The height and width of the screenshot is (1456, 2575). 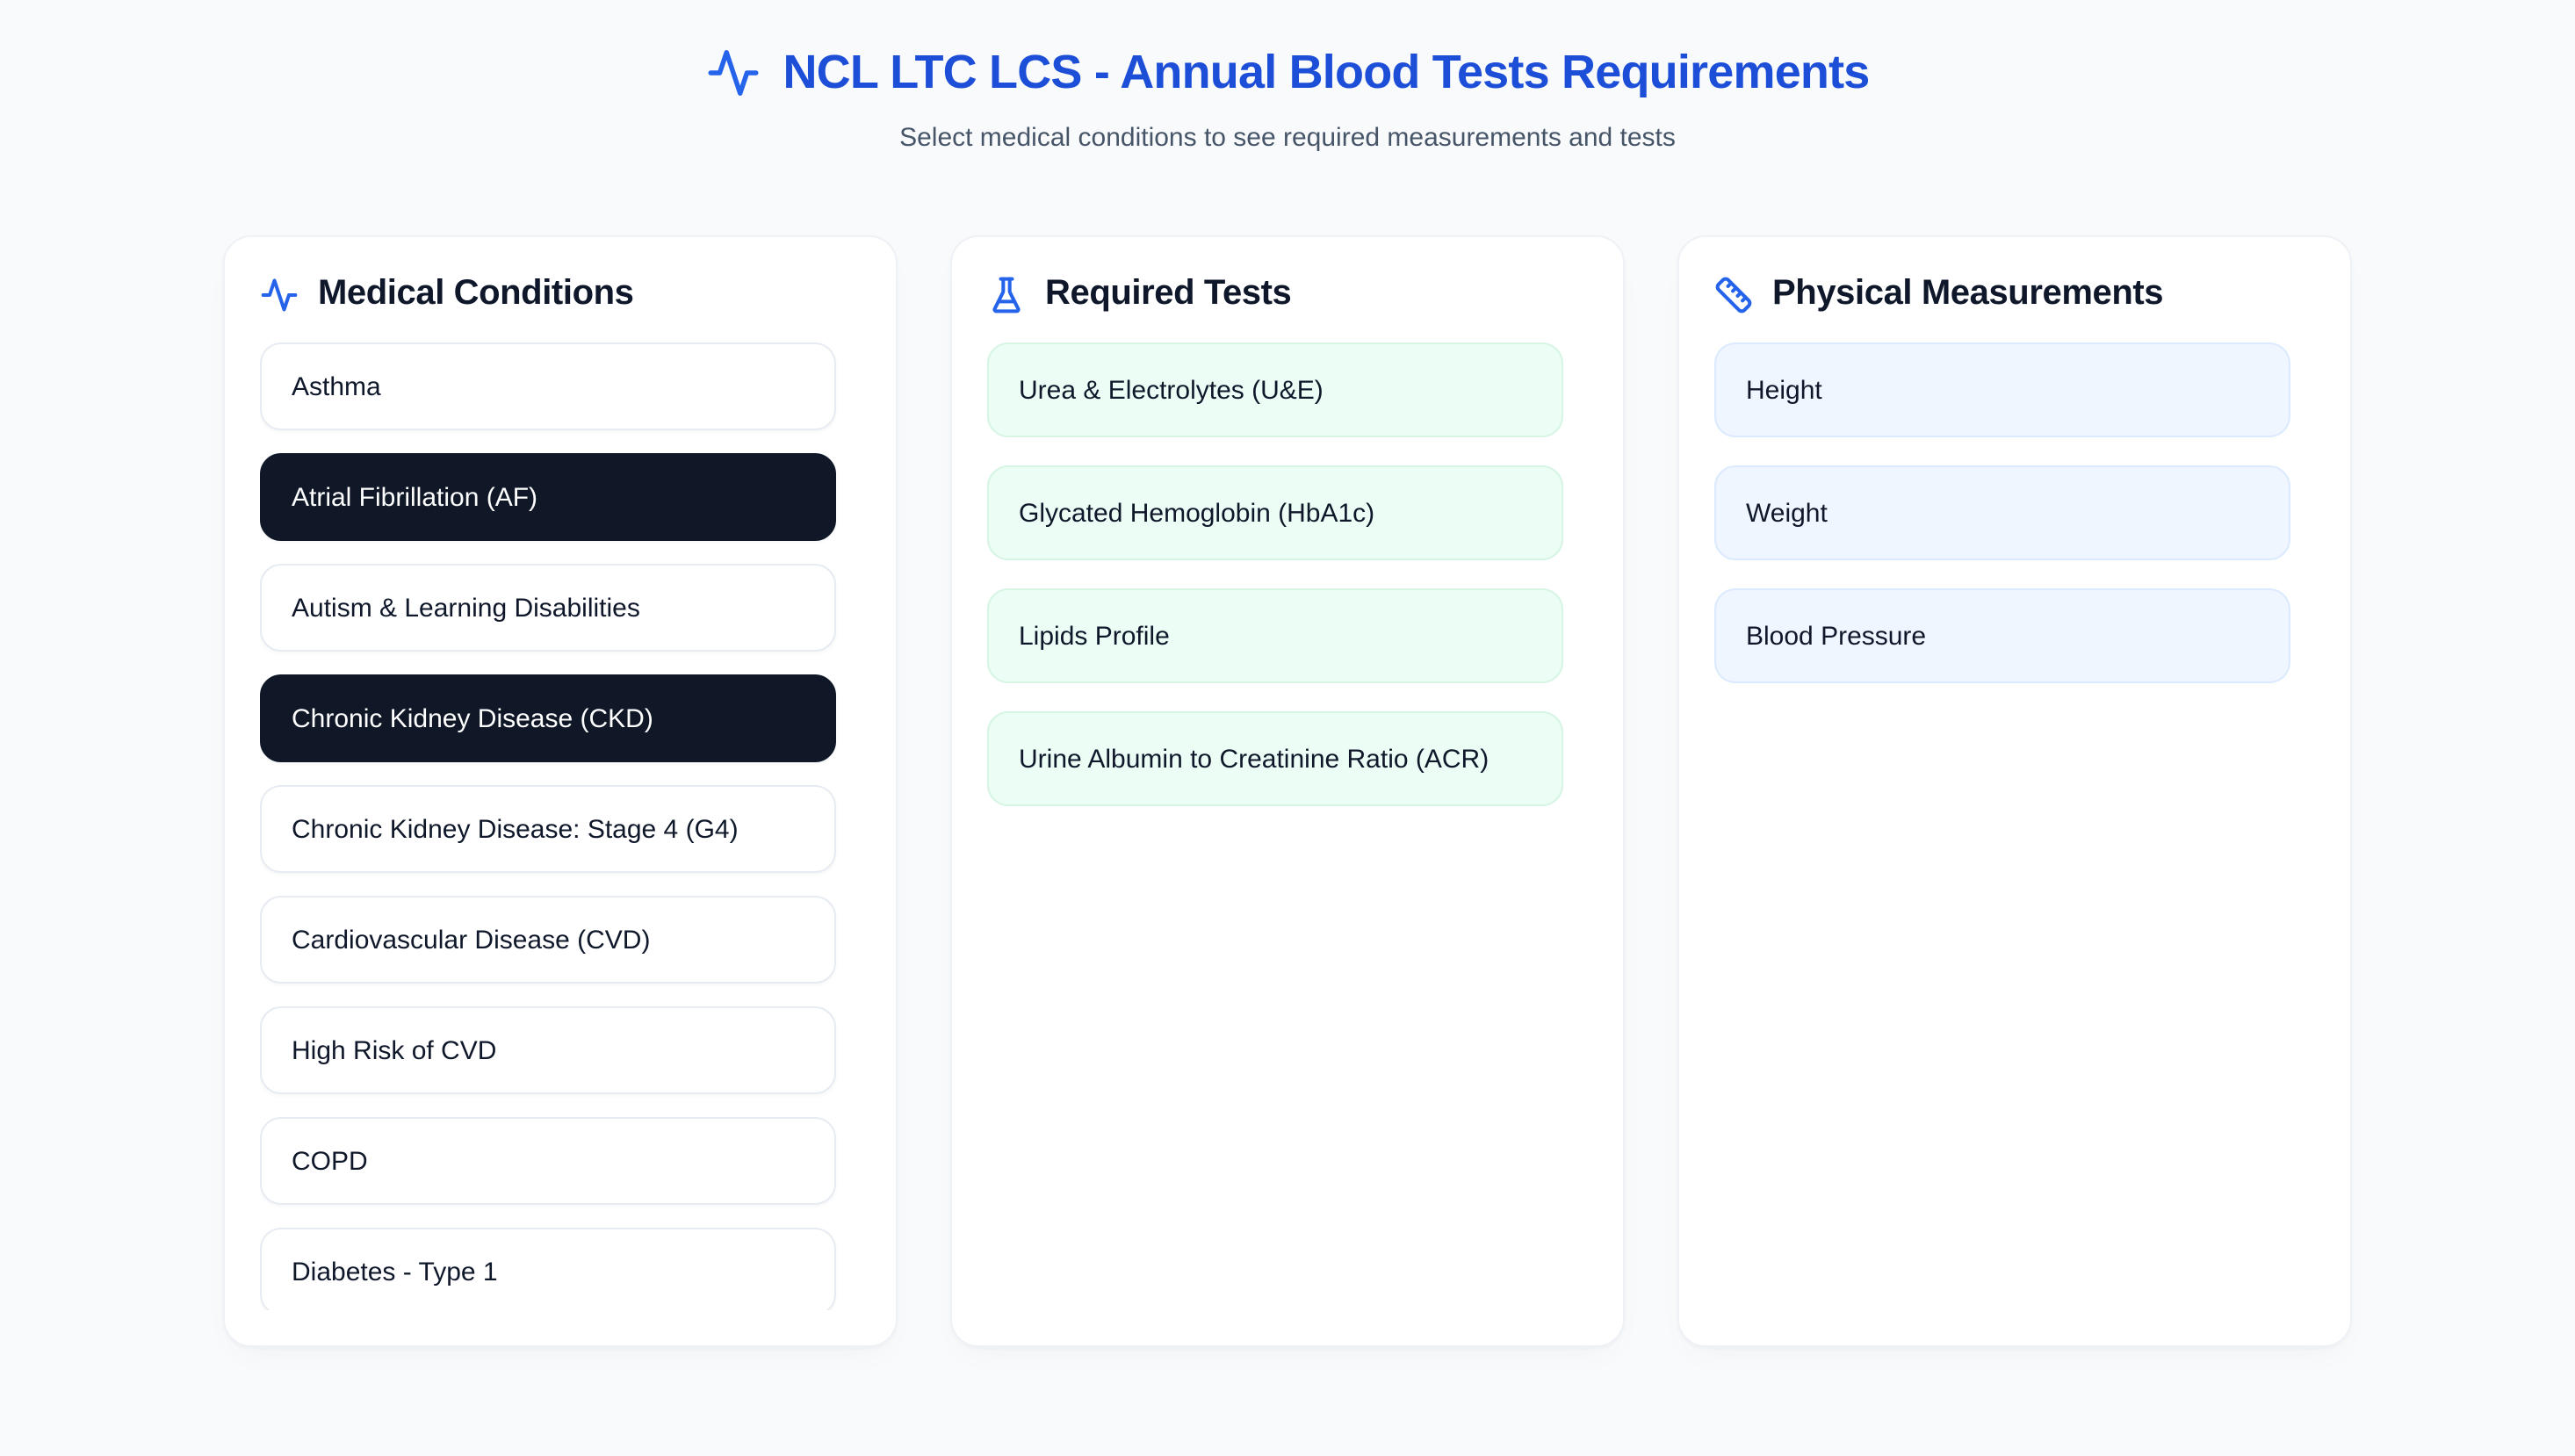 What do you see at coordinates (1968, 293) in the screenshot?
I see `physical-measurements-title: Physical Measurements` at bounding box center [1968, 293].